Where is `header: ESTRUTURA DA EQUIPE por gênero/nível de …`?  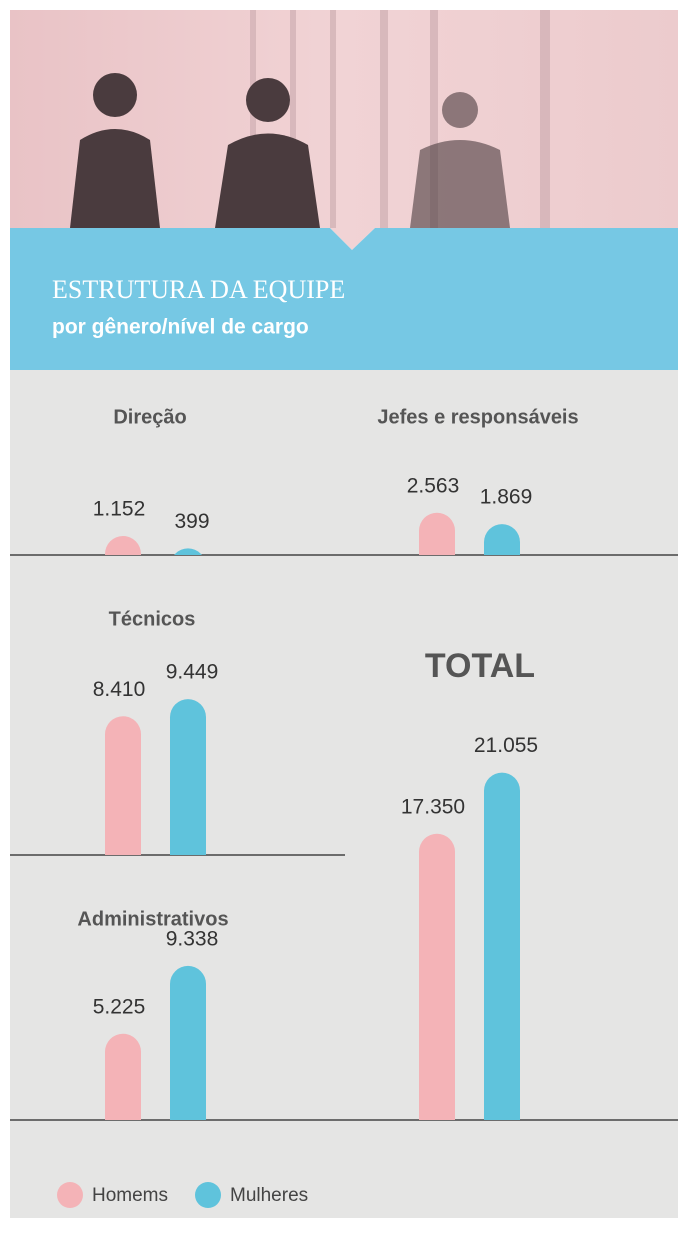
header: ESTRUTURA DA EQUIPE por gênero/nível de … is located at coordinates (344, 299).